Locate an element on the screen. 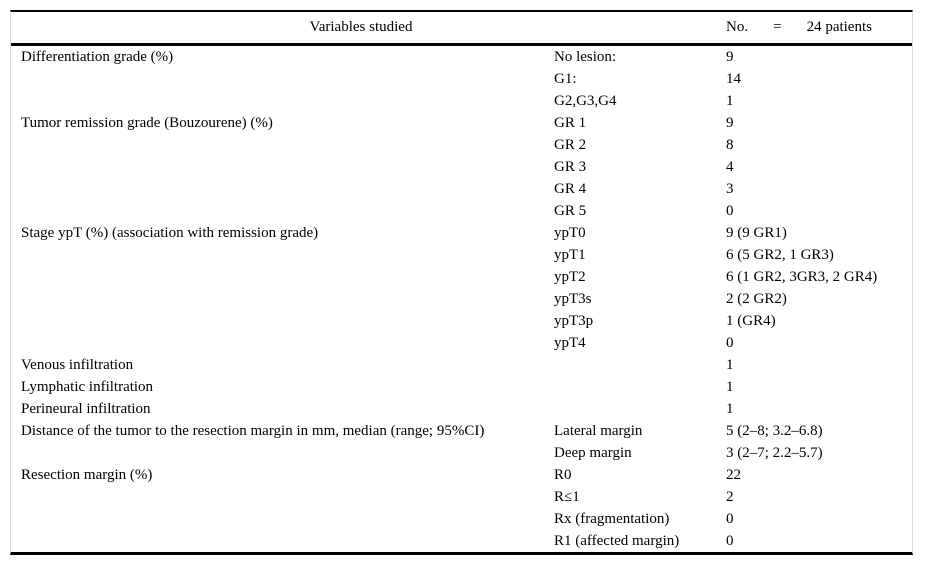 This screenshot has height=567, width=927. cell-category: G1: is located at coordinates (565, 79).